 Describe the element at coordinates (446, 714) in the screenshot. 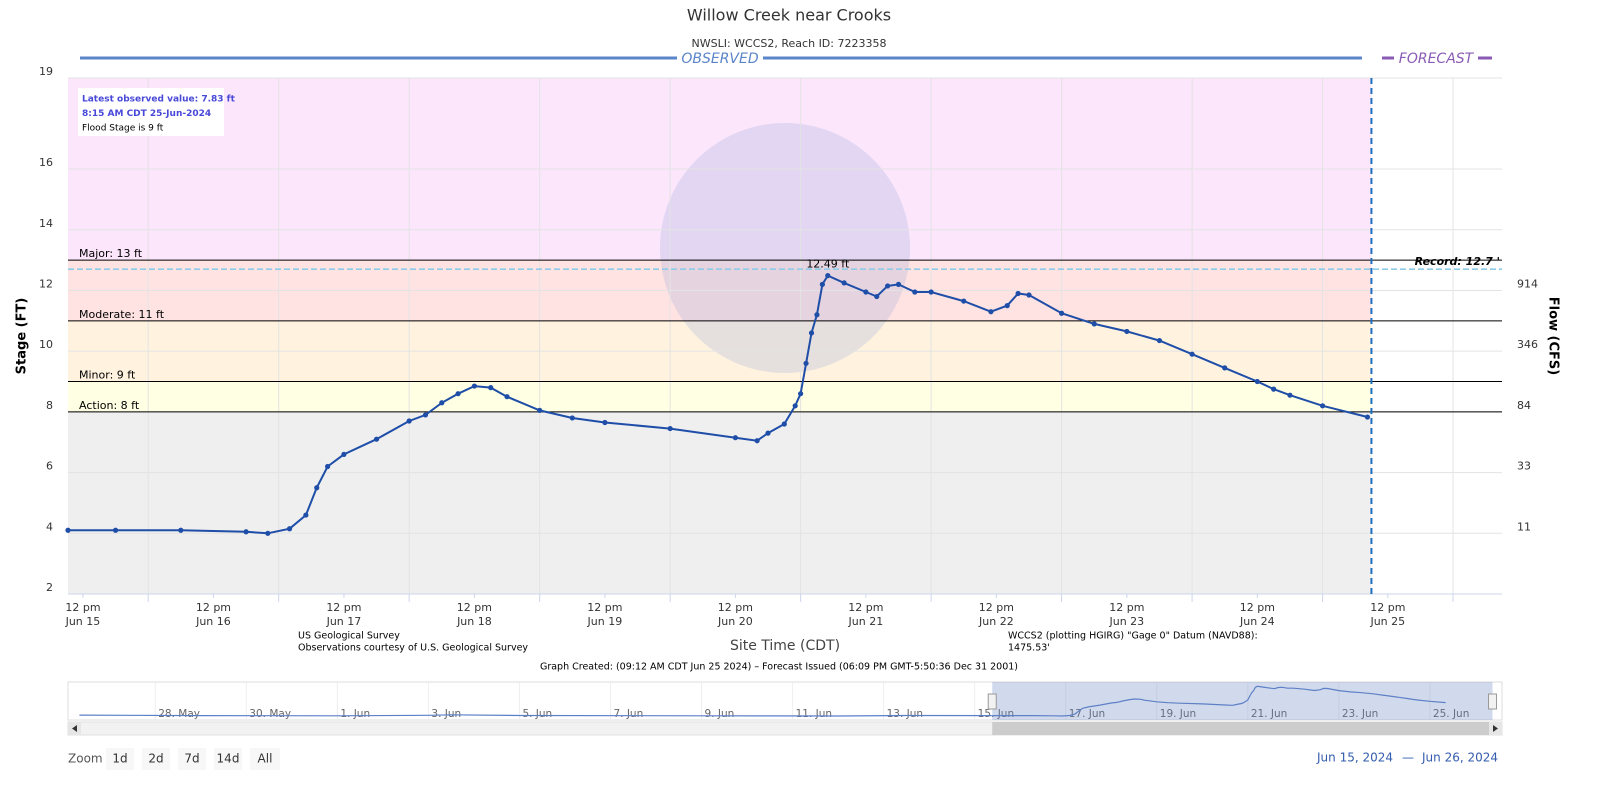

I see `navigator-label: 3. Jun` at that location.